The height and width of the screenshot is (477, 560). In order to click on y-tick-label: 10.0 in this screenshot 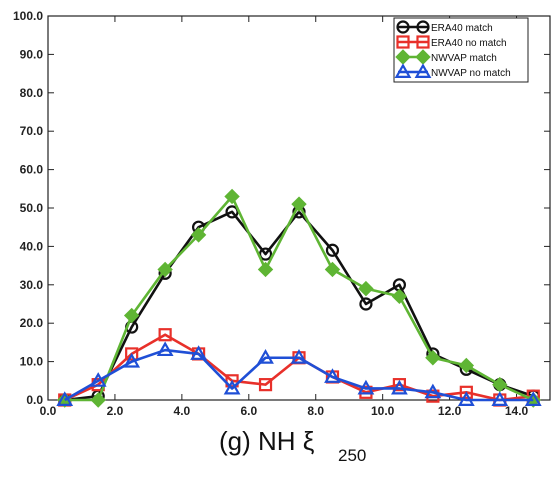, I will do `click(32, 362)`.